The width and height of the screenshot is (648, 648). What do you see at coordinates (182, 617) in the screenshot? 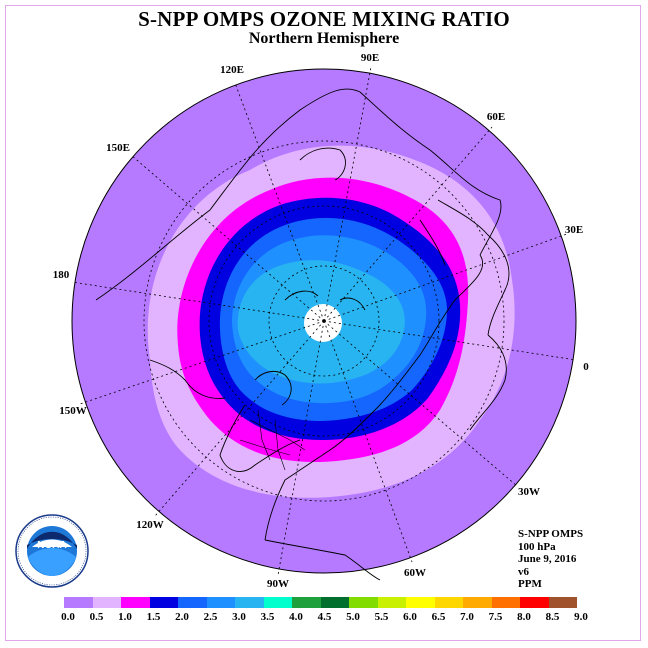
I see `colorbar-tick-label: 2.0` at bounding box center [182, 617].